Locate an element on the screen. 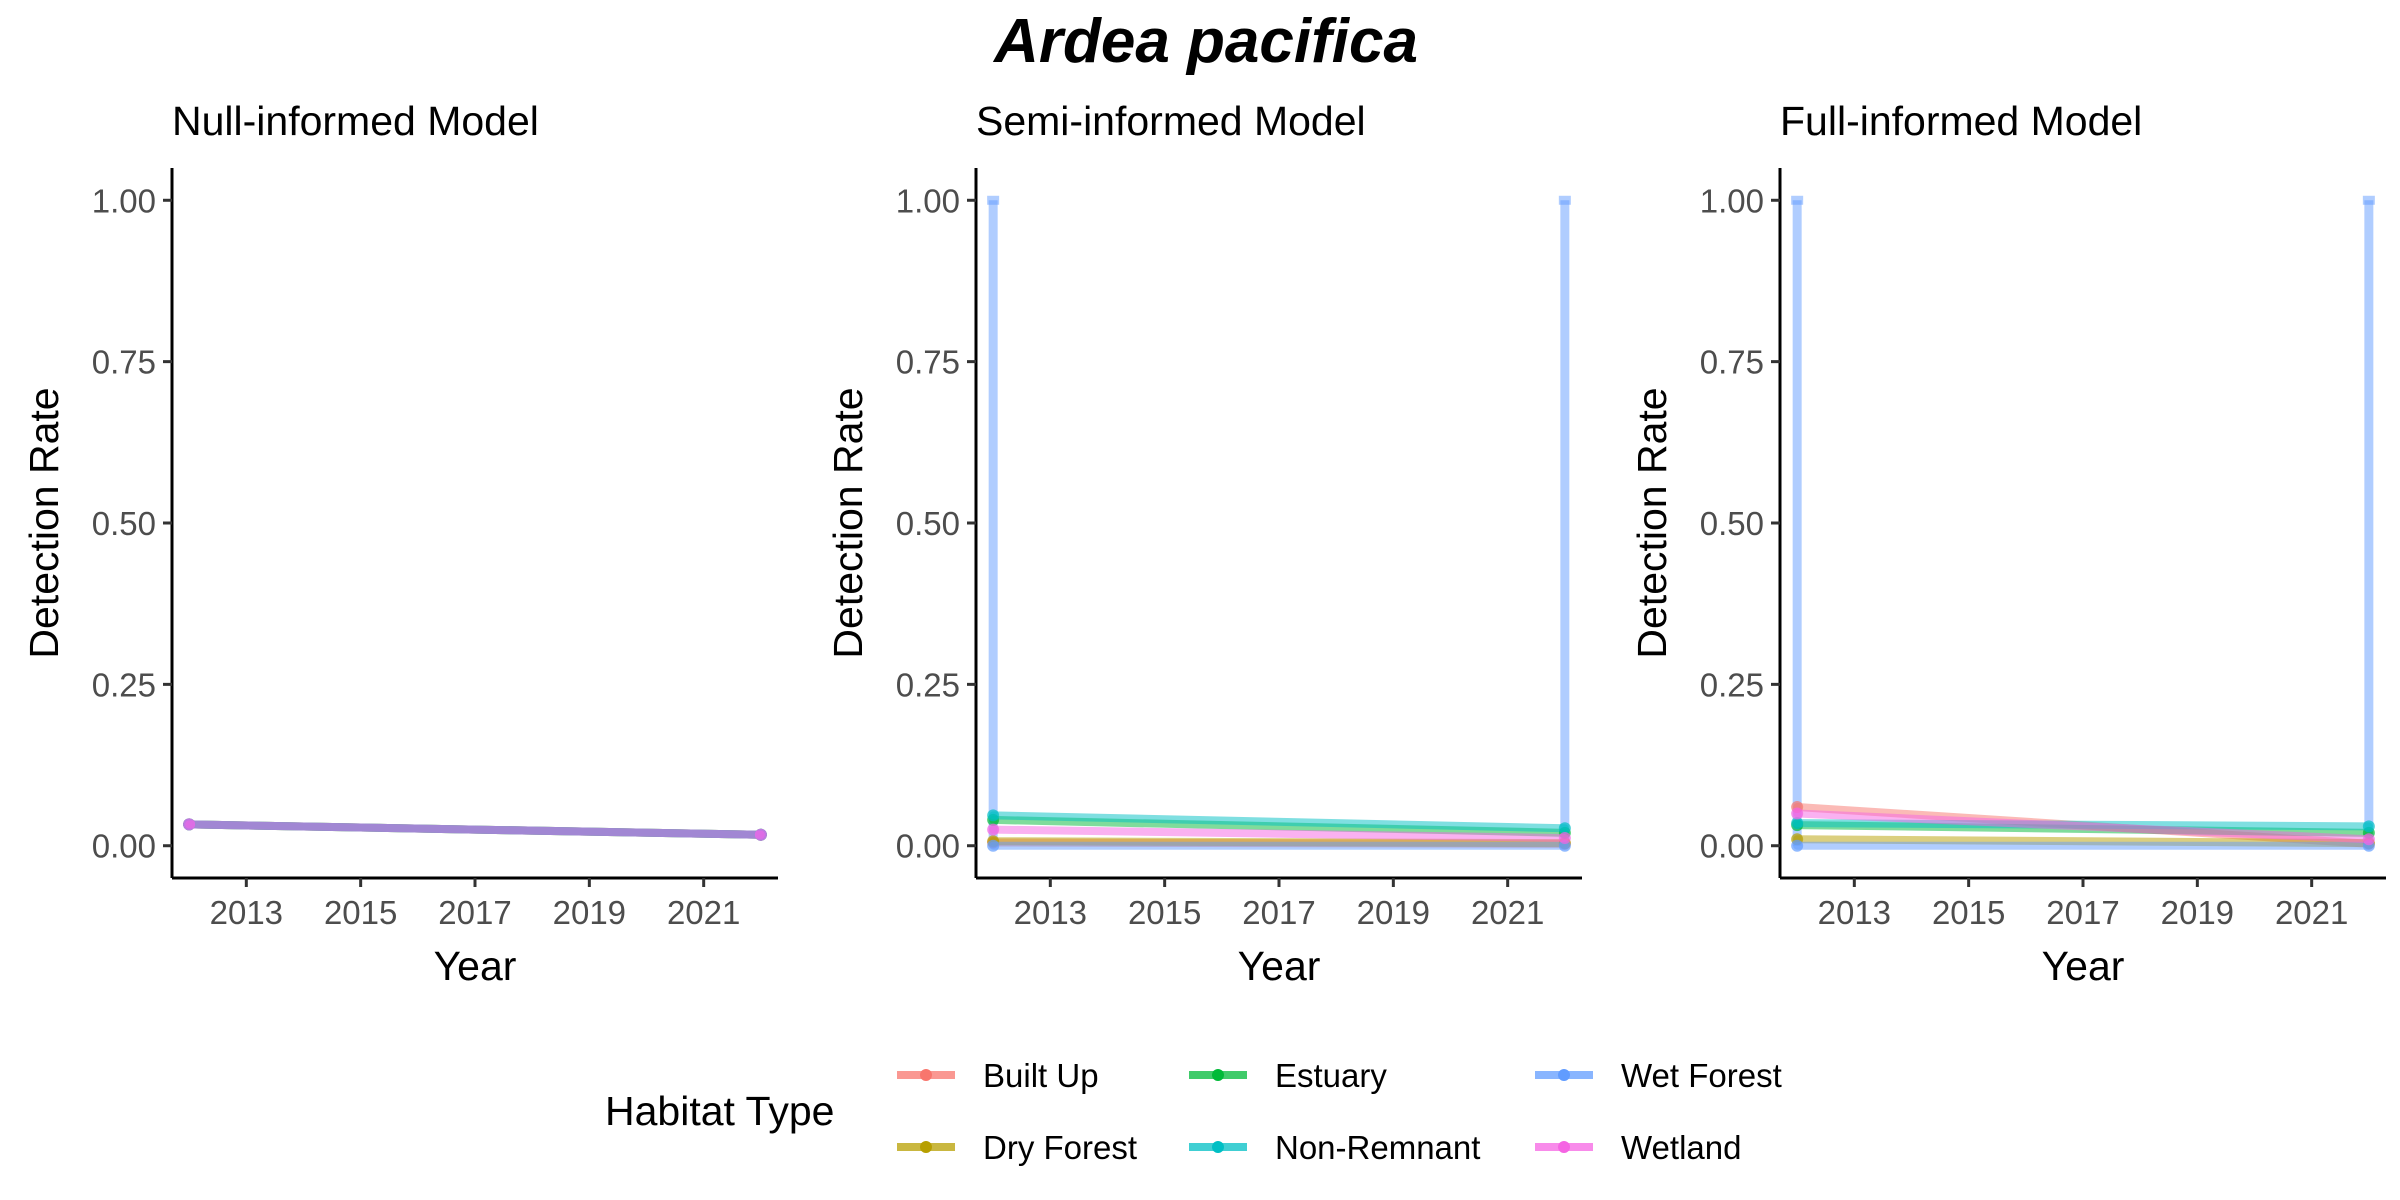  legend-label: Dry Forest is located at coordinates (1060, 1147).